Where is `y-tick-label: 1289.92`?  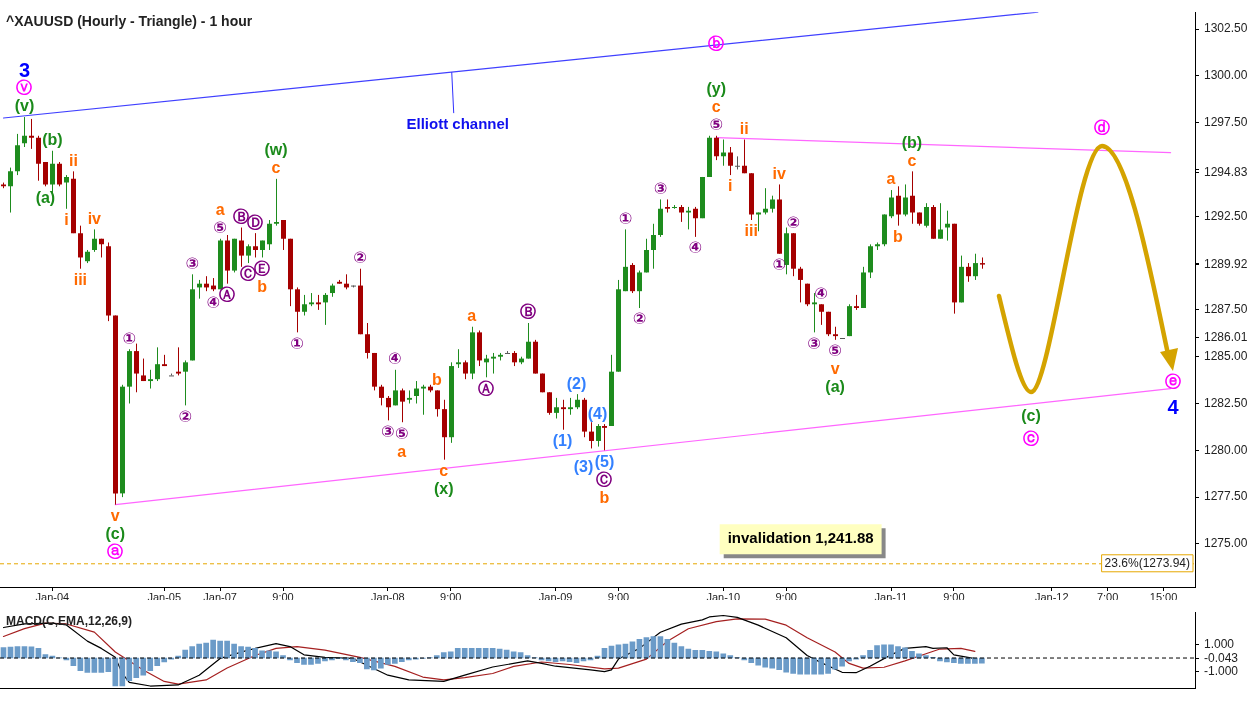
y-tick-label: 1289.92 is located at coordinates (1226, 263).